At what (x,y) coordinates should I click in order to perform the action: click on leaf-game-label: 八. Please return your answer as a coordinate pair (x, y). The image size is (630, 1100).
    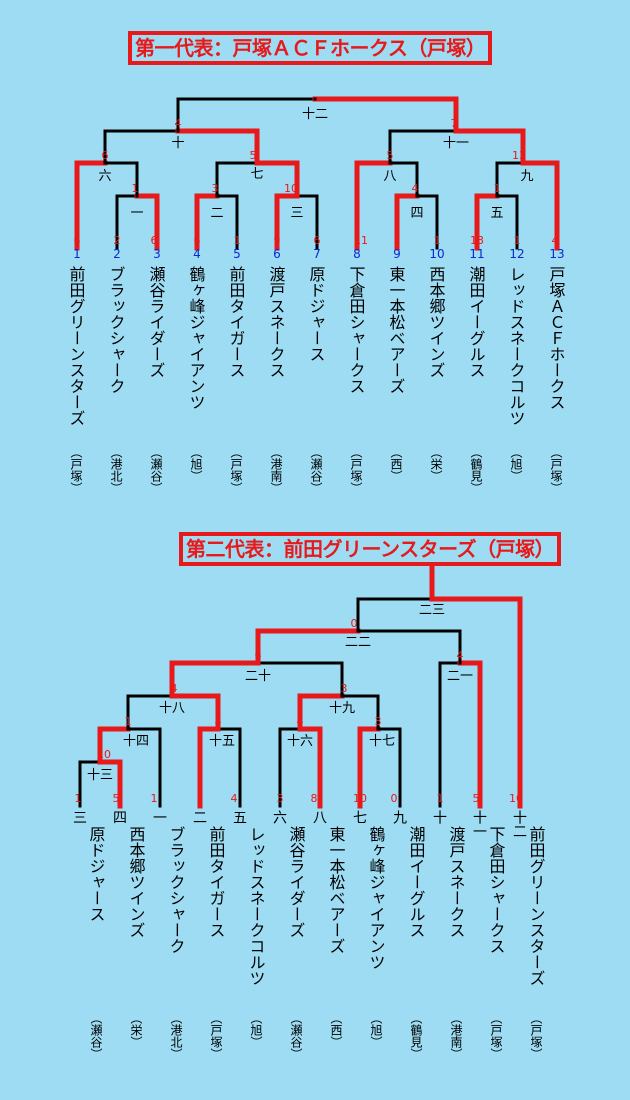
    Looking at the image, I should click on (319, 817).